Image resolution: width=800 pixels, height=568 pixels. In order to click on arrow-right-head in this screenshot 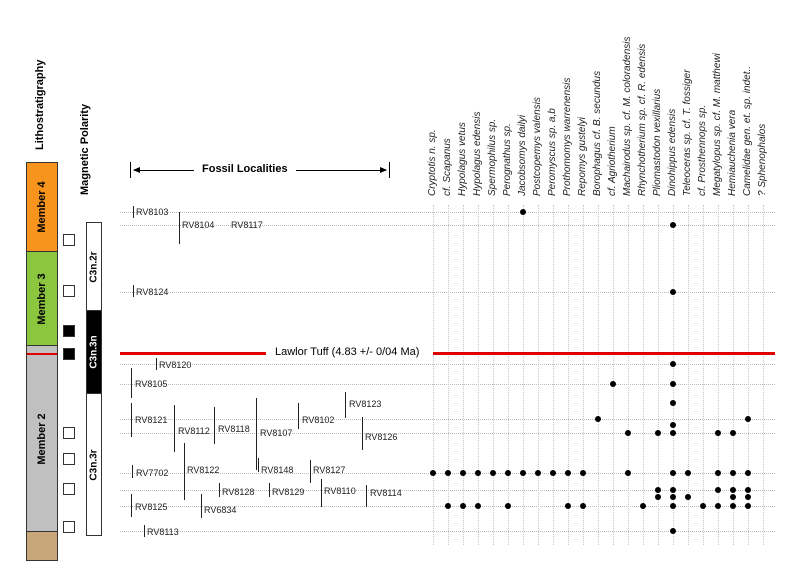, I will do `click(383, 170)`.